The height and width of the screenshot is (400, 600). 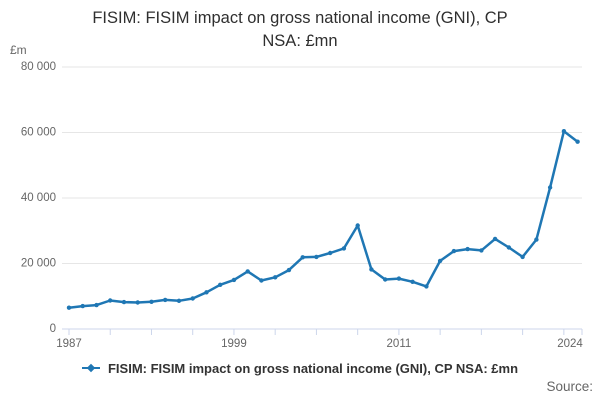 I want to click on chart-title-line-2: NSA: £mn, so click(x=300, y=41).